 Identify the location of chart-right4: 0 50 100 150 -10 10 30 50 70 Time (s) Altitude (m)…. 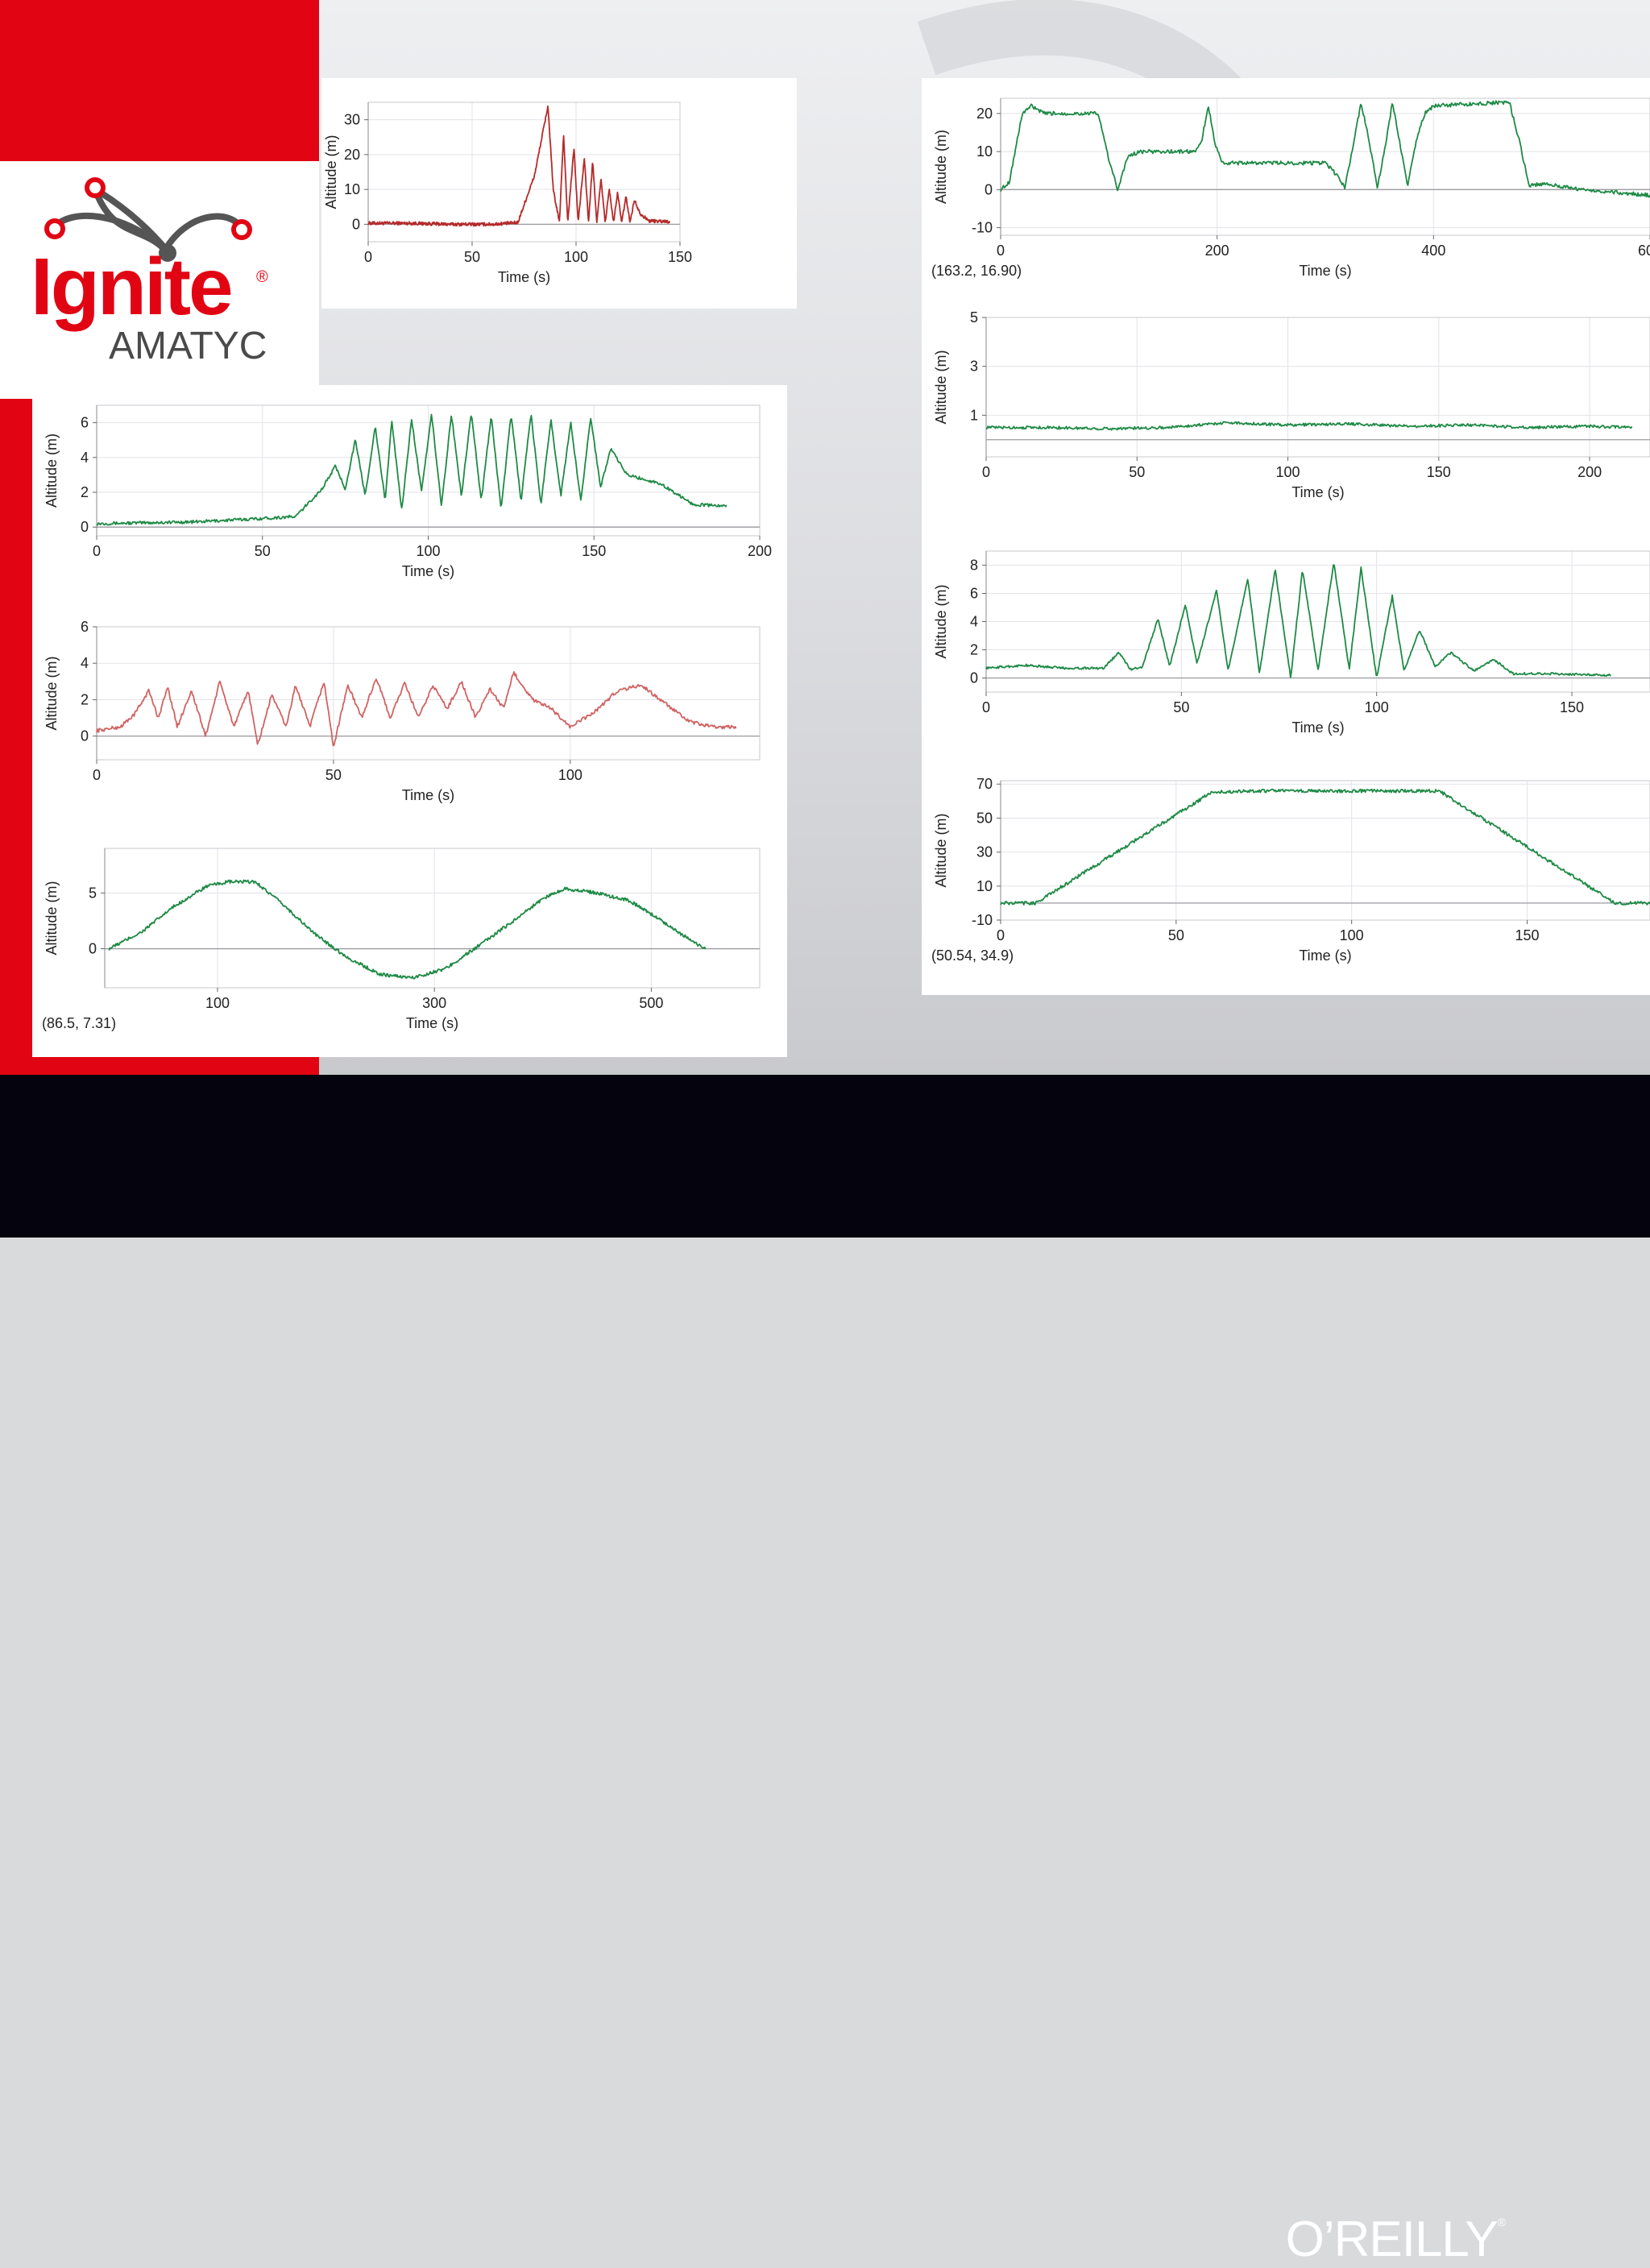
(1290, 870).